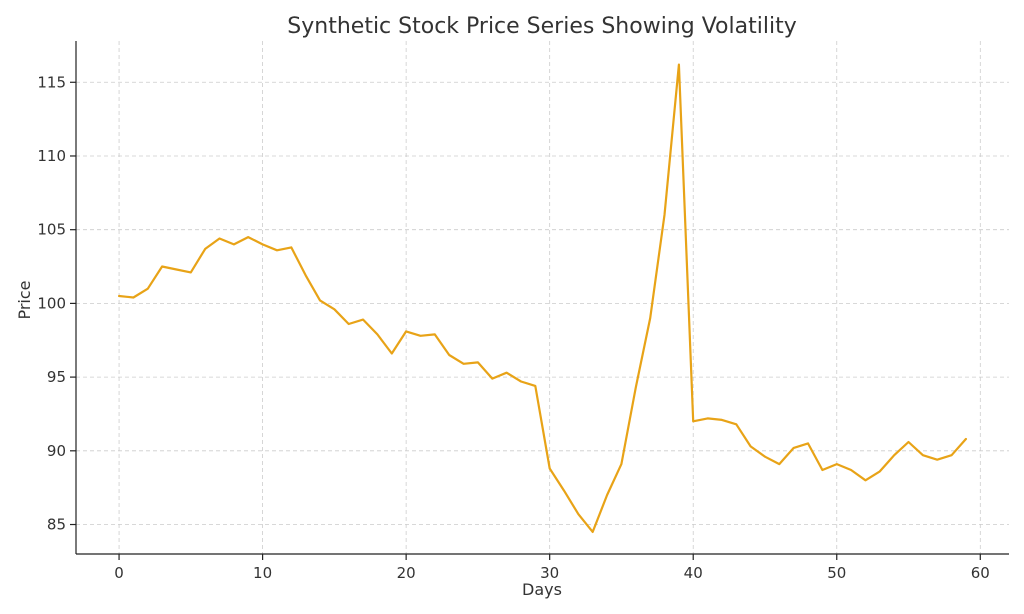 The image size is (1024, 614). I want to click on y-tick-label: 115, so click(51, 82).